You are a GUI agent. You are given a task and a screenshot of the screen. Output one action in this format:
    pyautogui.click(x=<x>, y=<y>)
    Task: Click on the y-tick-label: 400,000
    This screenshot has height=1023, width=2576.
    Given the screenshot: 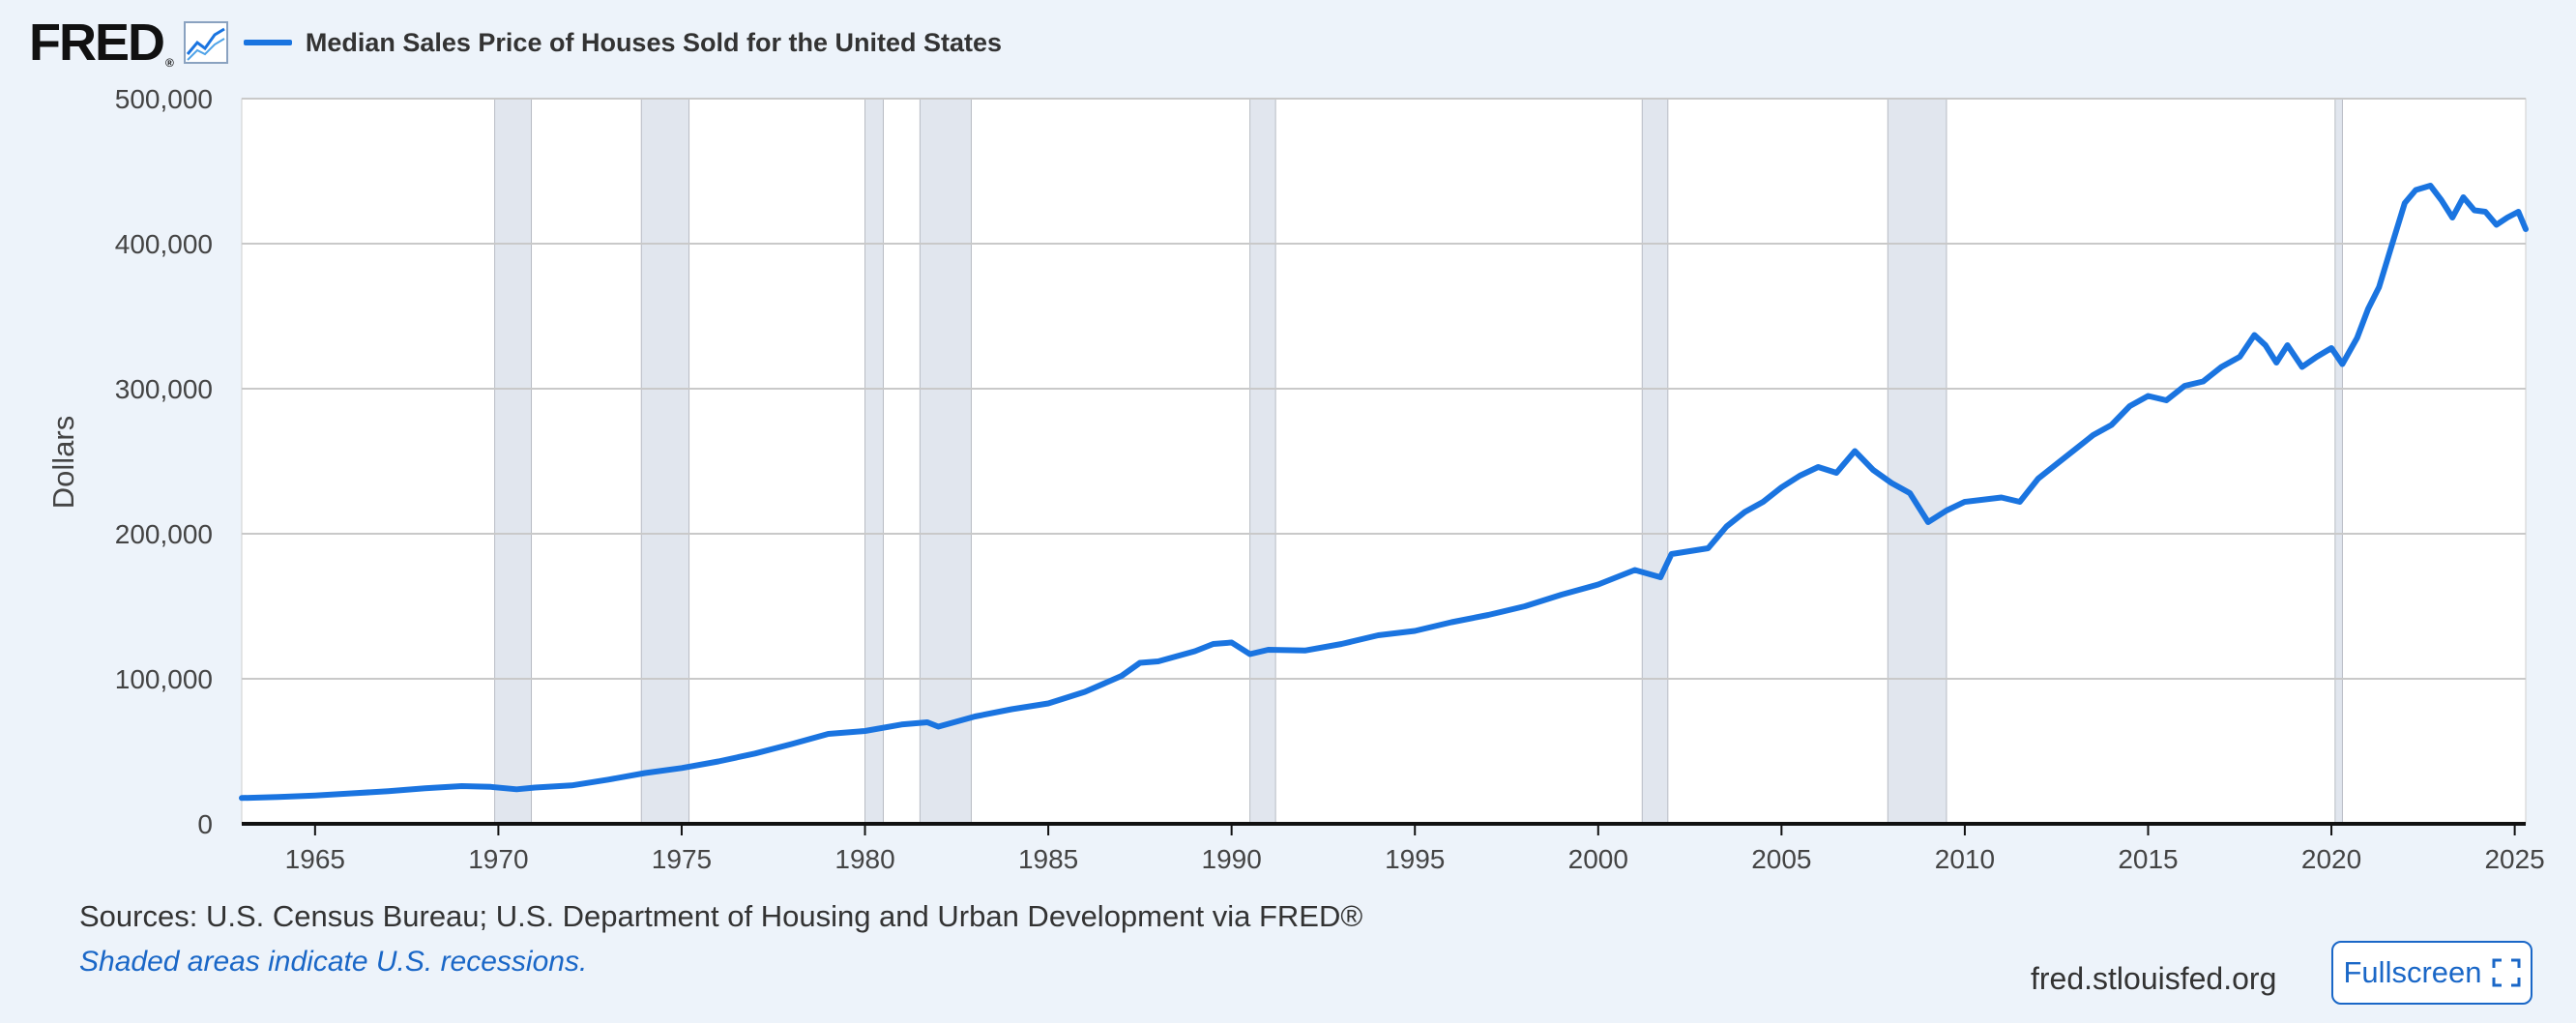 What is the action you would take?
    pyautogui.click(x=164, y=244)
    